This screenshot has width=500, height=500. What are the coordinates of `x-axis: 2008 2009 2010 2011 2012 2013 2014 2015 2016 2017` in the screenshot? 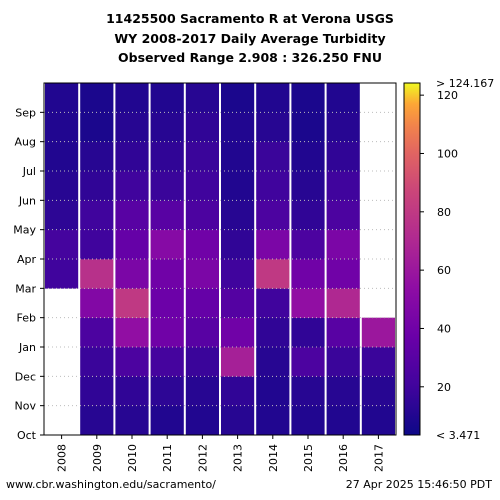 It's located at (220, 453).